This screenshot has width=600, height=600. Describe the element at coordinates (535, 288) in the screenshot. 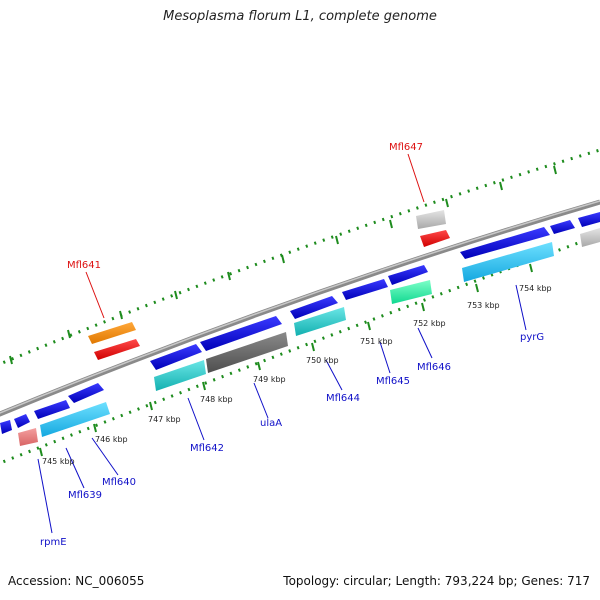

I see `kbp-label: 754 kbp` at that location.